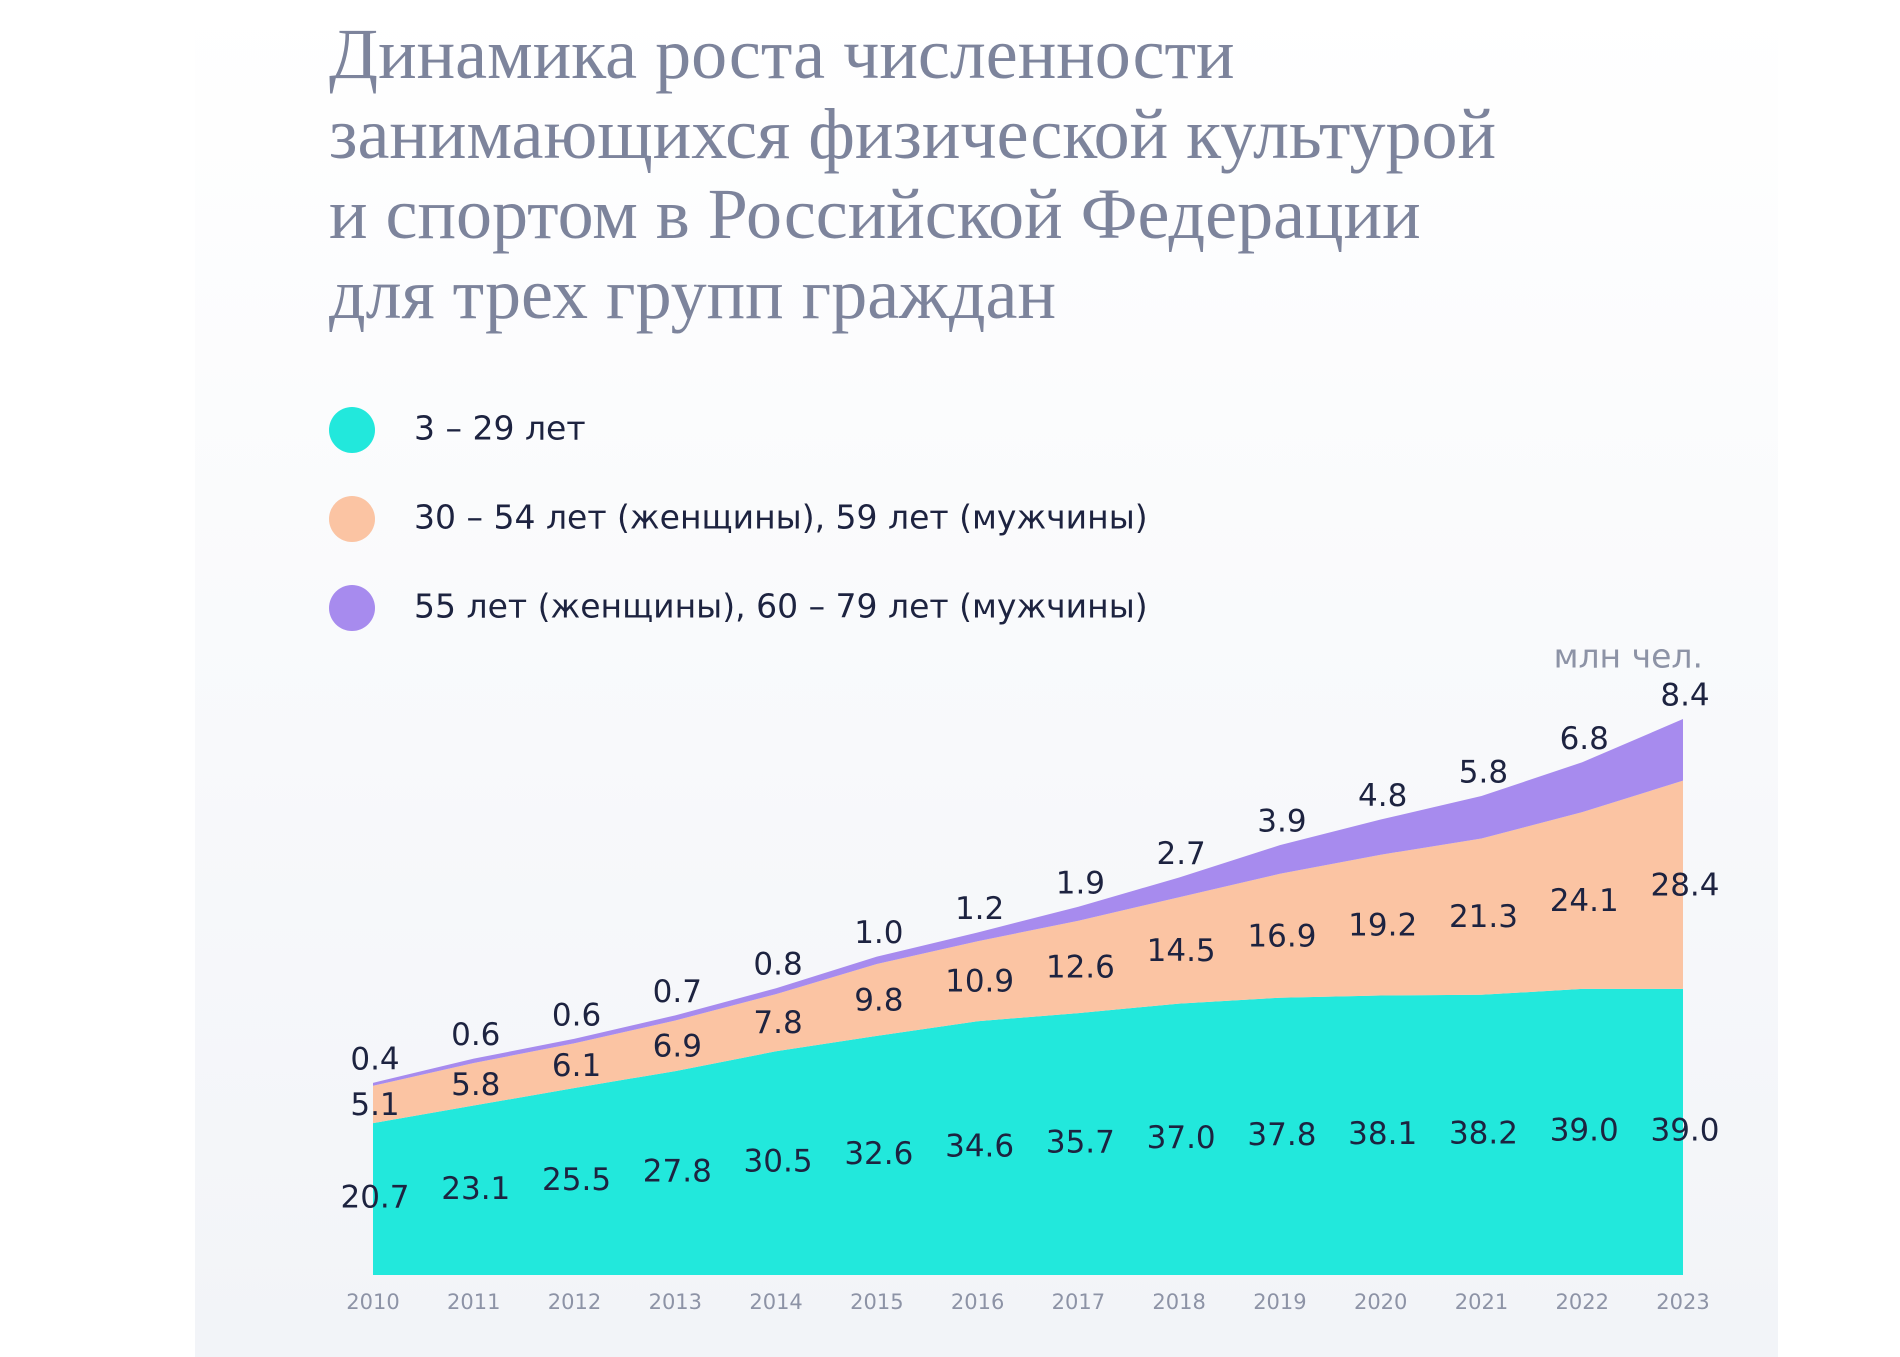 This screenshot has height=1357, width=1900. What do you see at coordinates (977, 1302) in the screenshot?
I see `x-tick-label: 2016` at bounding box center [977, 1302].